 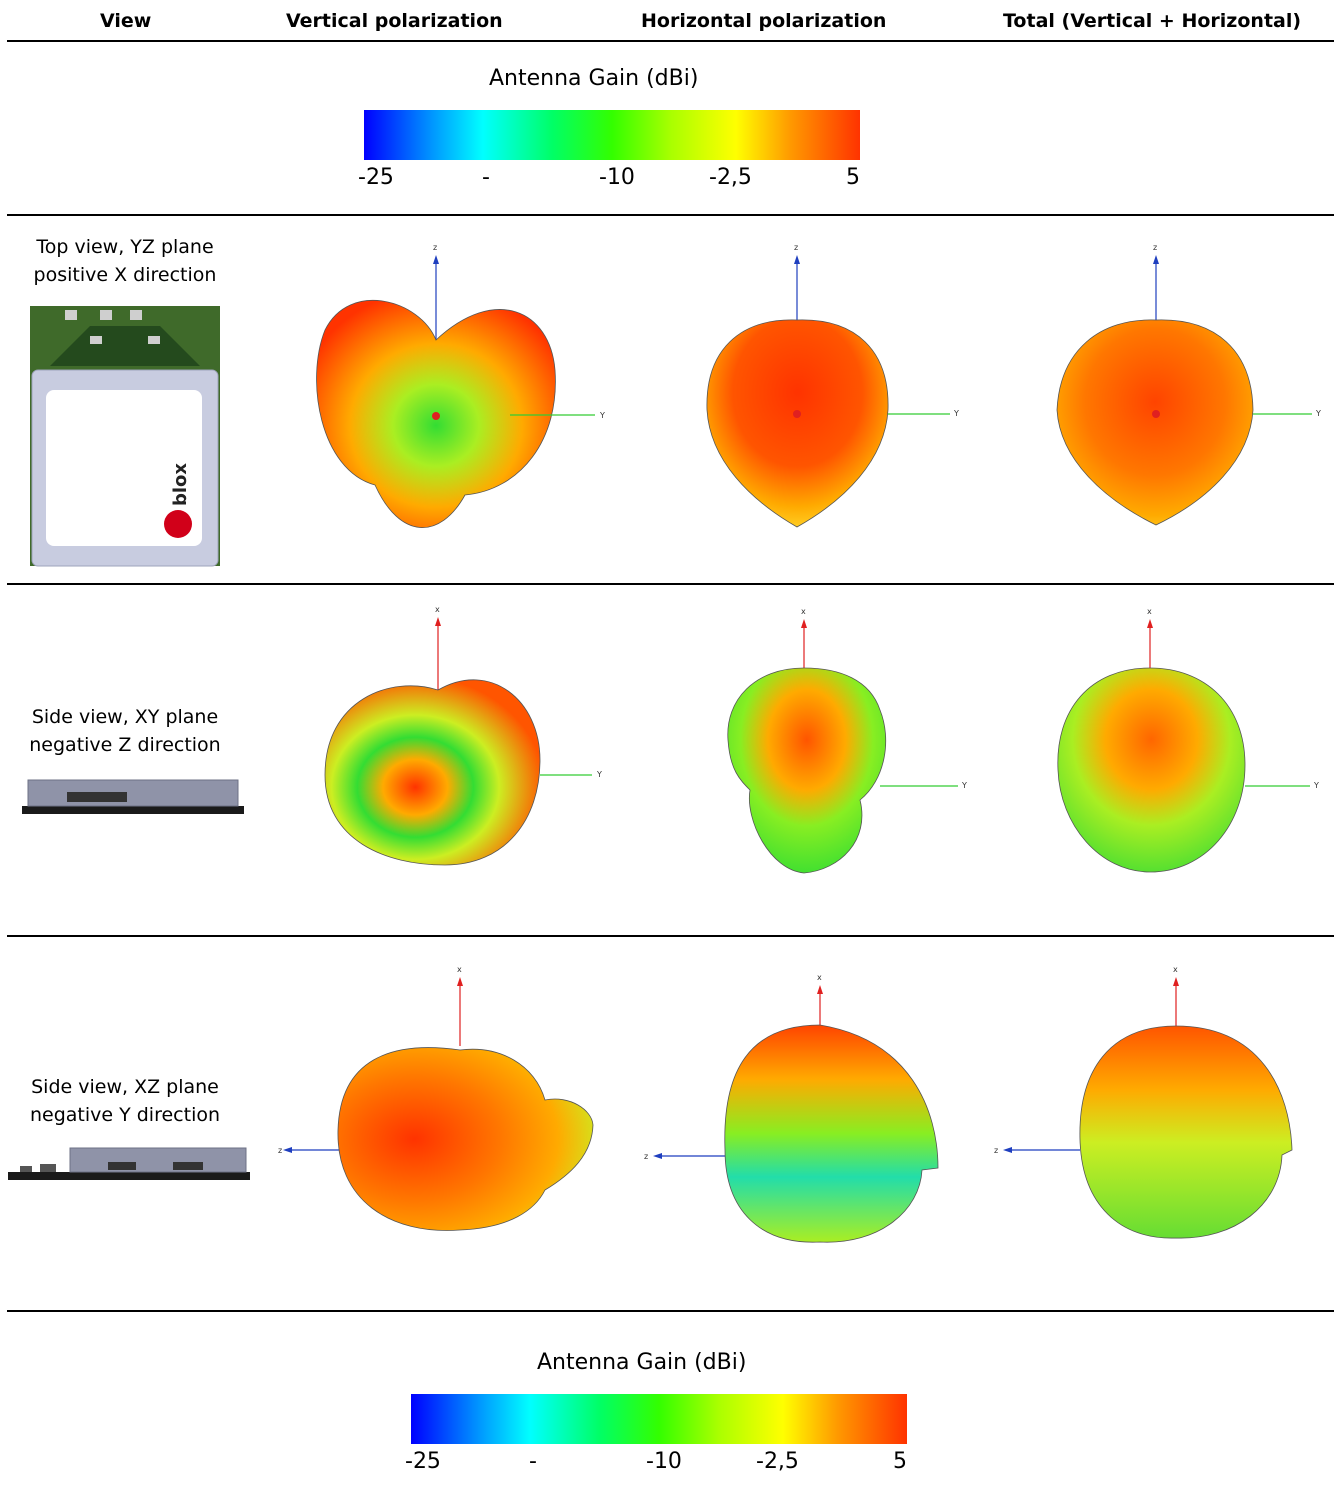 I want to click on gain-scale-bar-bottom, so click(x=659, y=1419).